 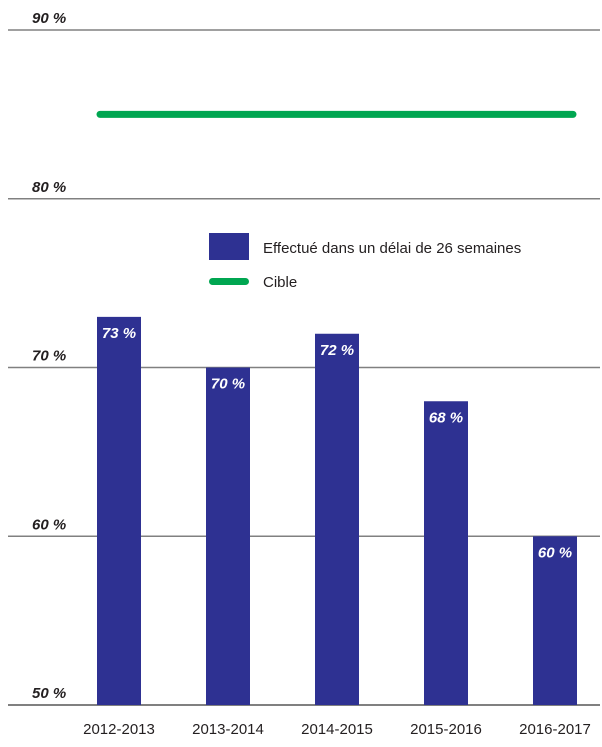 What do you see at coordinates (446, 729) in the screenshot?
I see `x-category-label: 2015-2016` at bounding box center [446, 729].